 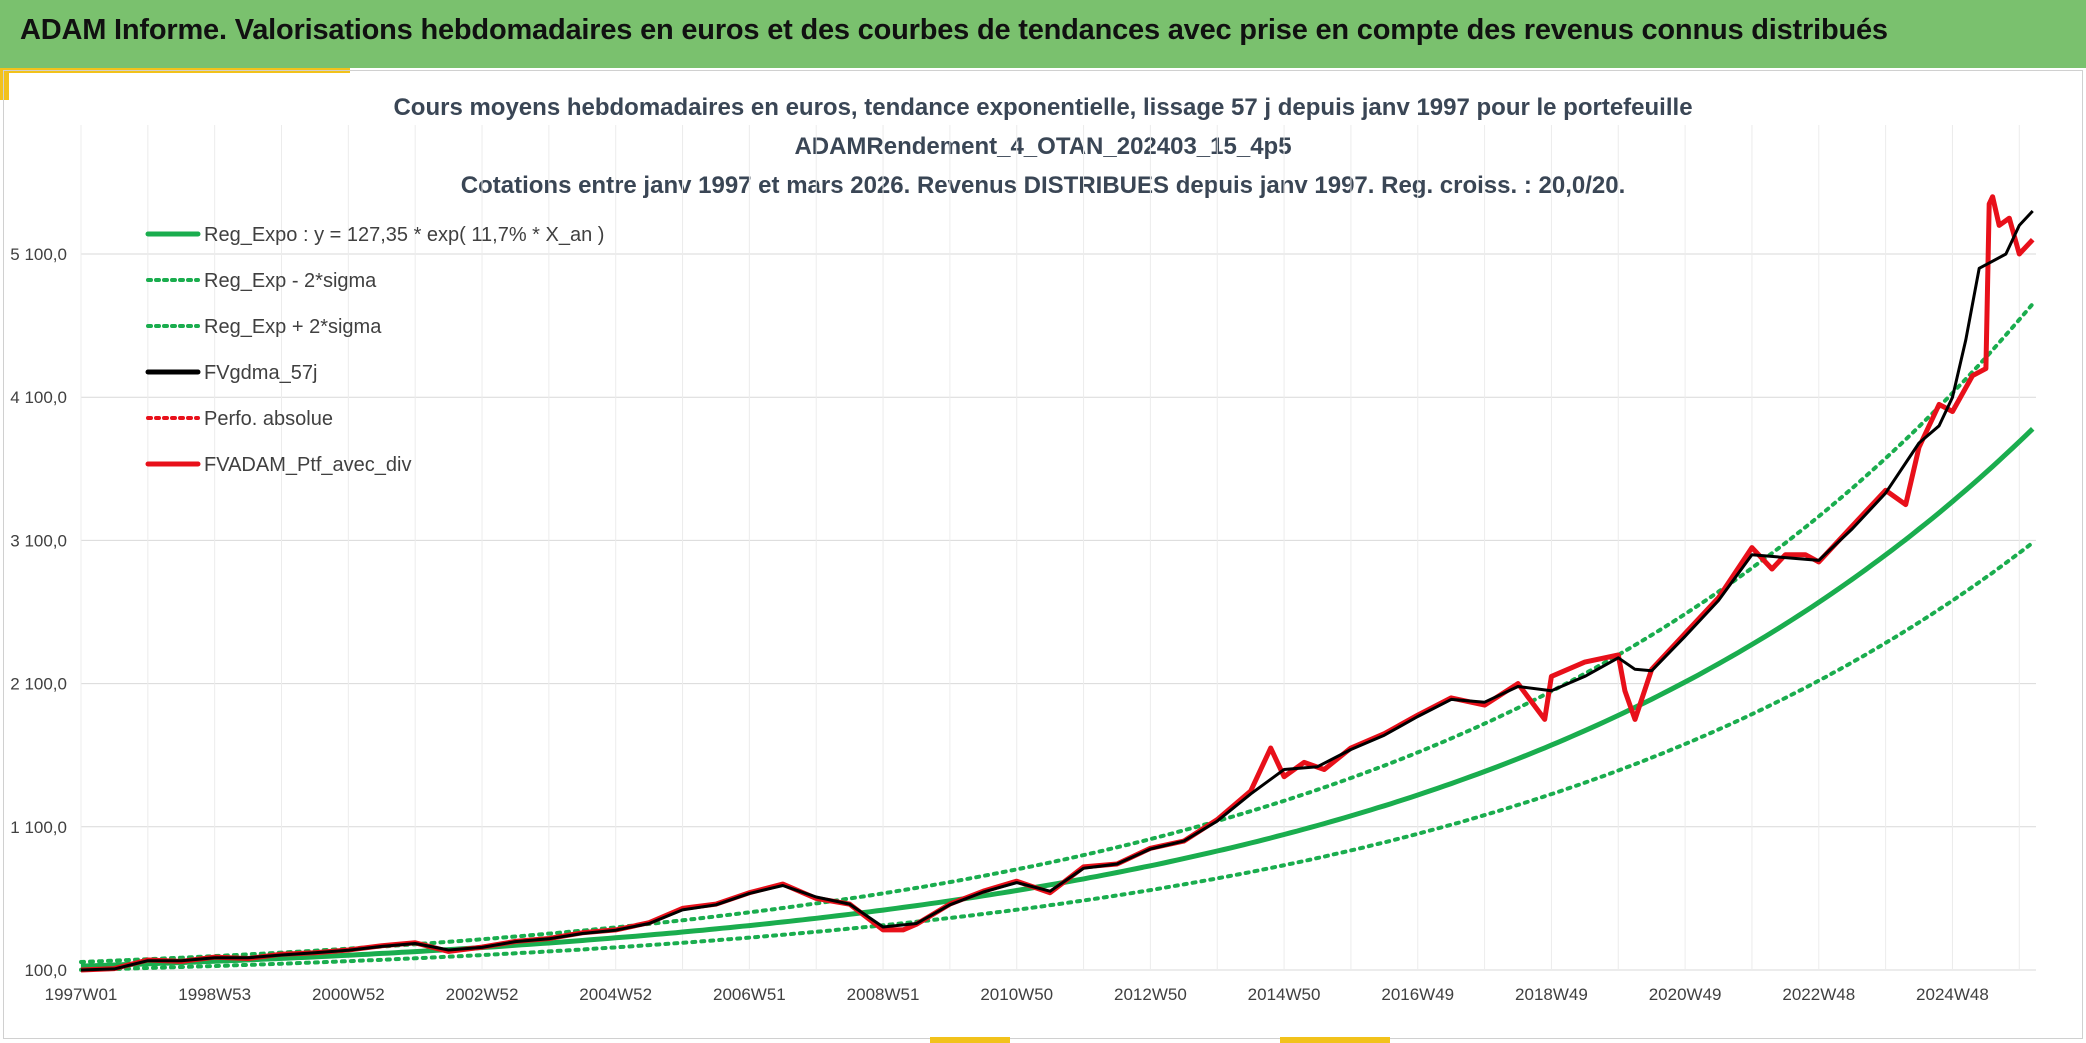 I want to click on legend-label: Reg_Exp + 2*sigma, so click(x=293, y=327).